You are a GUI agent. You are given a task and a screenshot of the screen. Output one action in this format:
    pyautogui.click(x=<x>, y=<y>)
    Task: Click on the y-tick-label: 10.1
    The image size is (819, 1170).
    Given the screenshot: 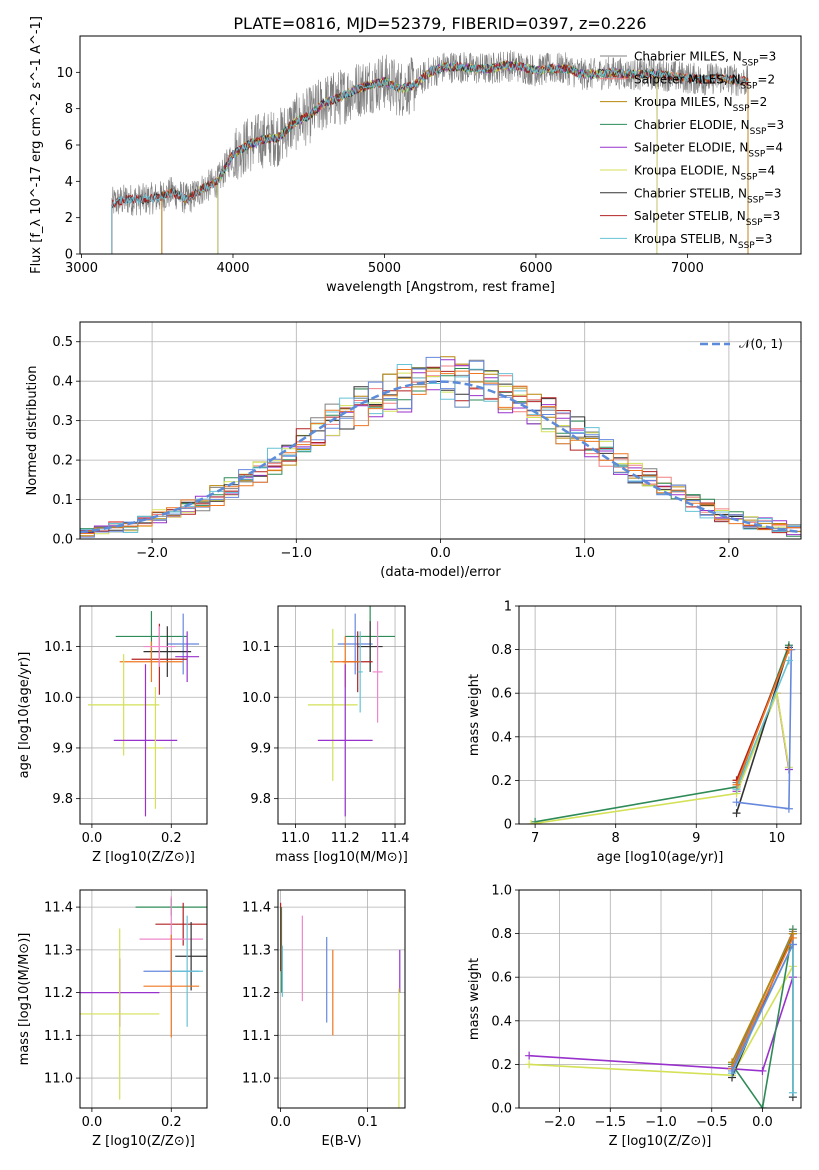 What is the action you would take?
    pyautogui.click(x=256, y=647)
    